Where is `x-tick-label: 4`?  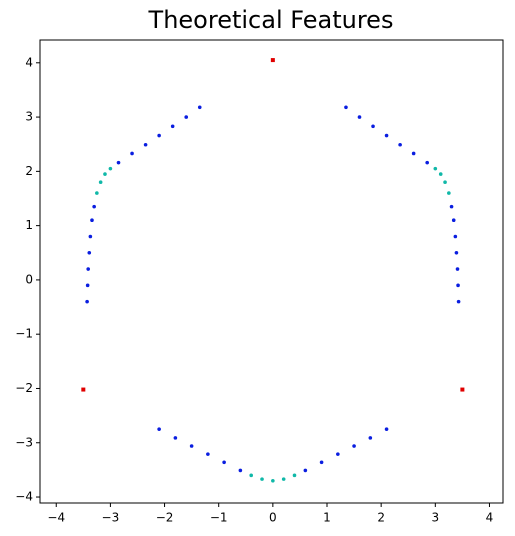 x-tick-label: 4 is located at coordinates (490, 518).